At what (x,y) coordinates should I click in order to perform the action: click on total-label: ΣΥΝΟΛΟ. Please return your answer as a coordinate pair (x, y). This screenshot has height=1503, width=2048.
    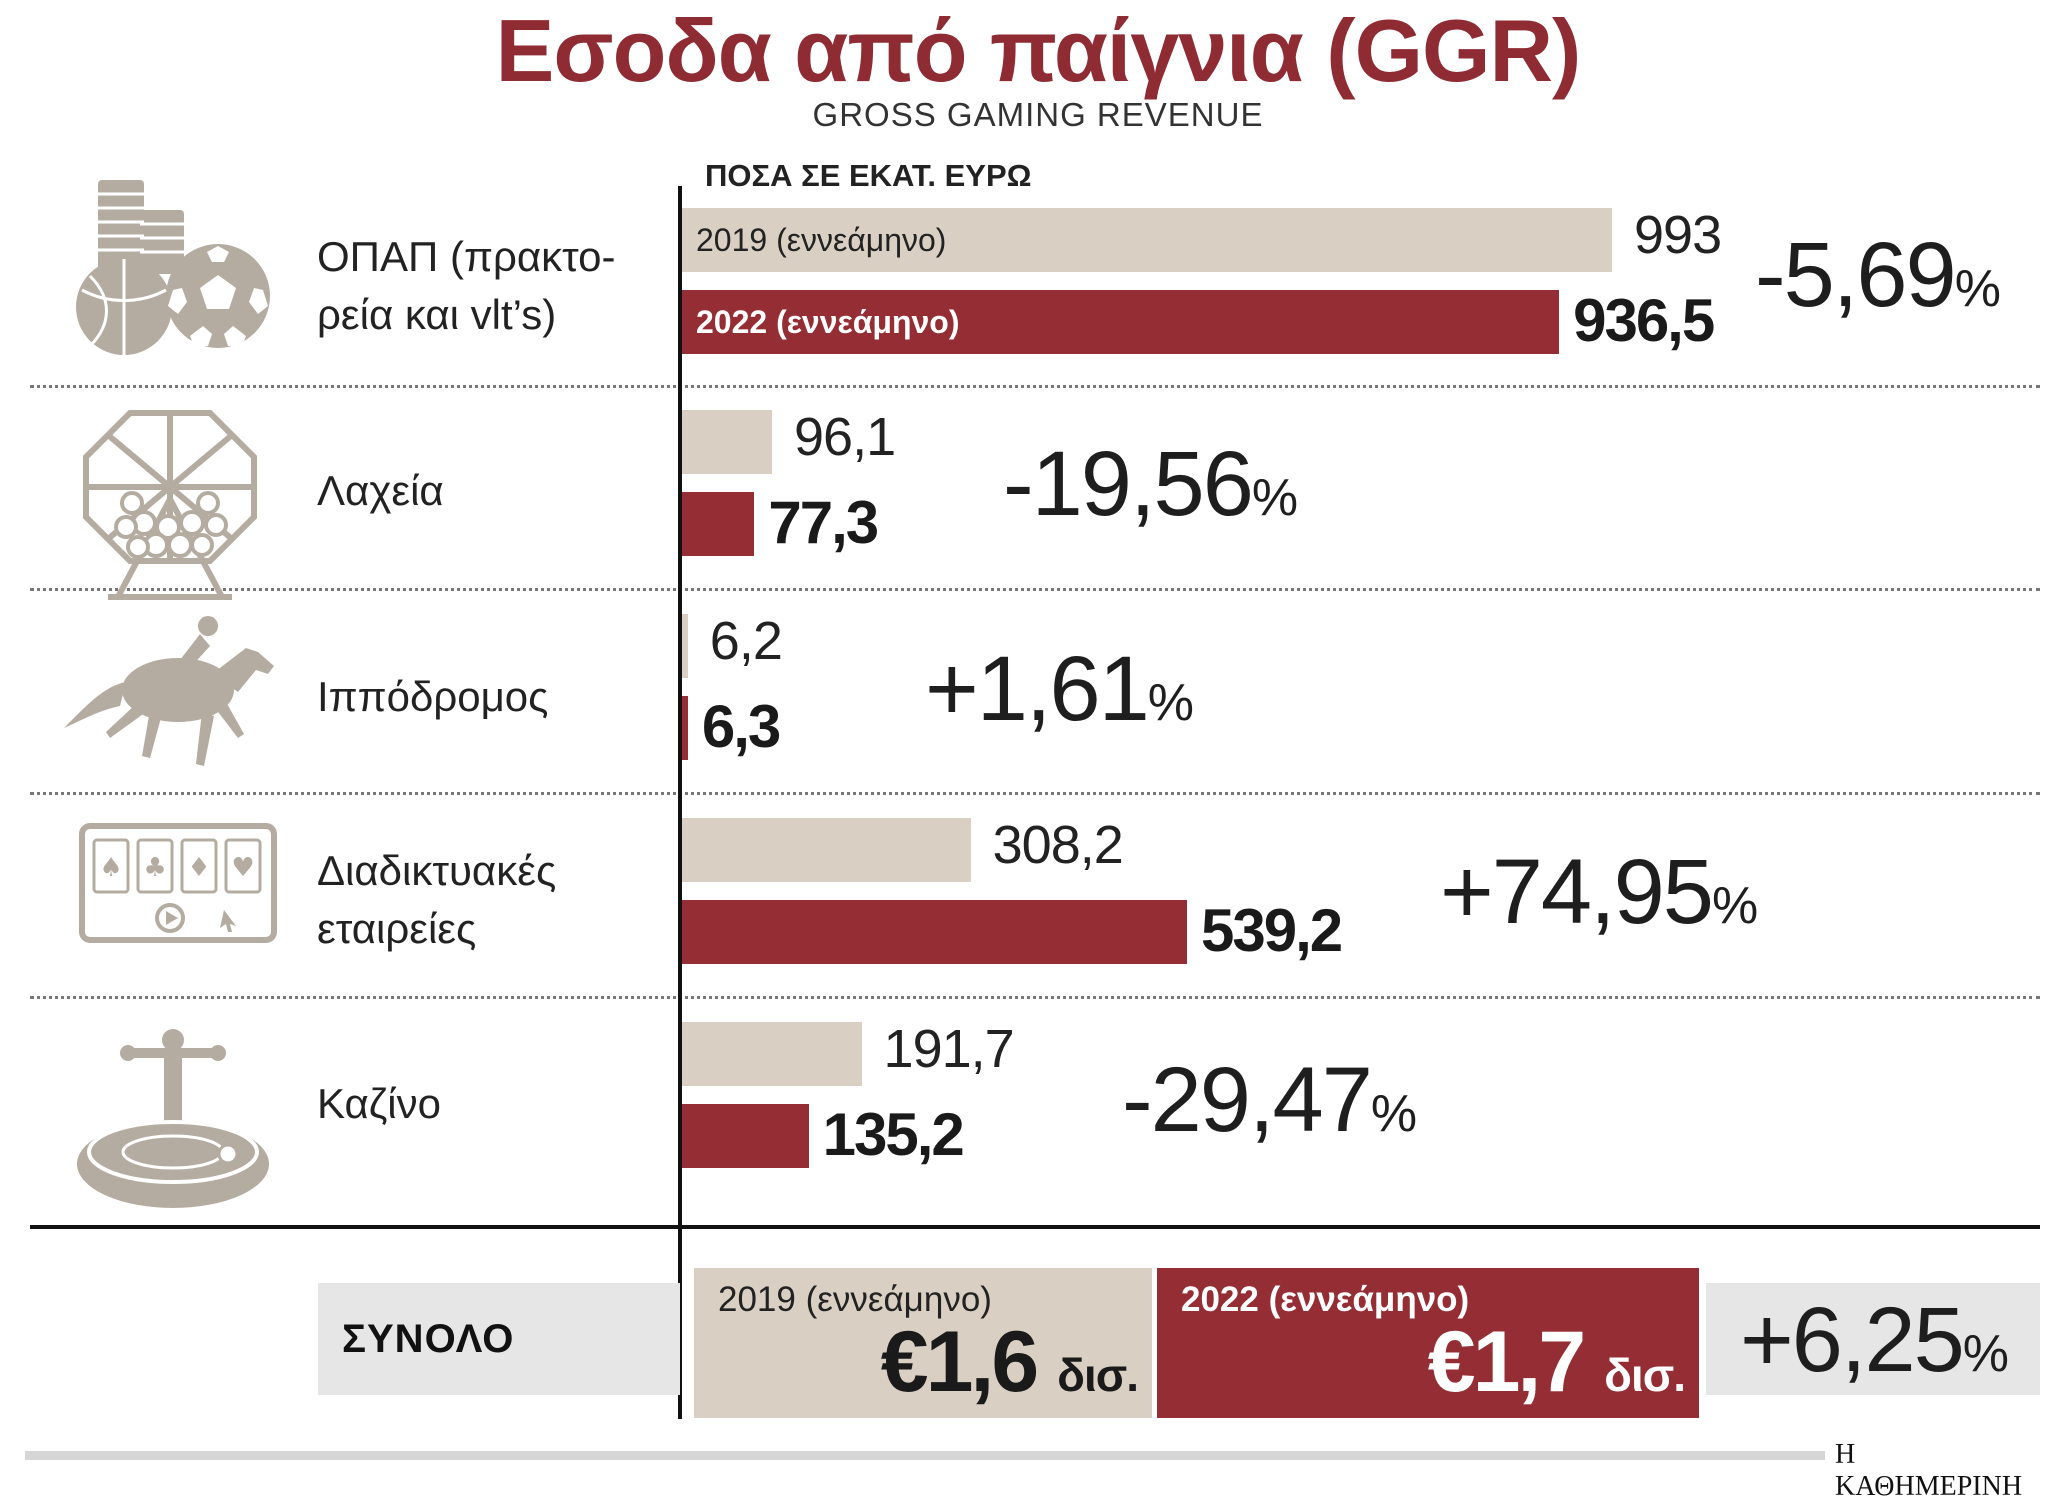
    Looking at the image, I should click on (428, 1339).